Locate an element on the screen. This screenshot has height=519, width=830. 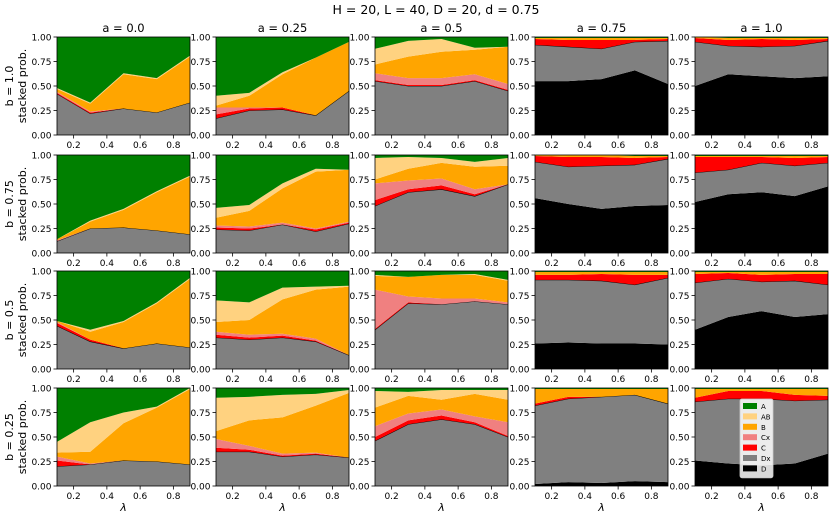
area-c-r3-c2 is located at coordinates (441, 428).